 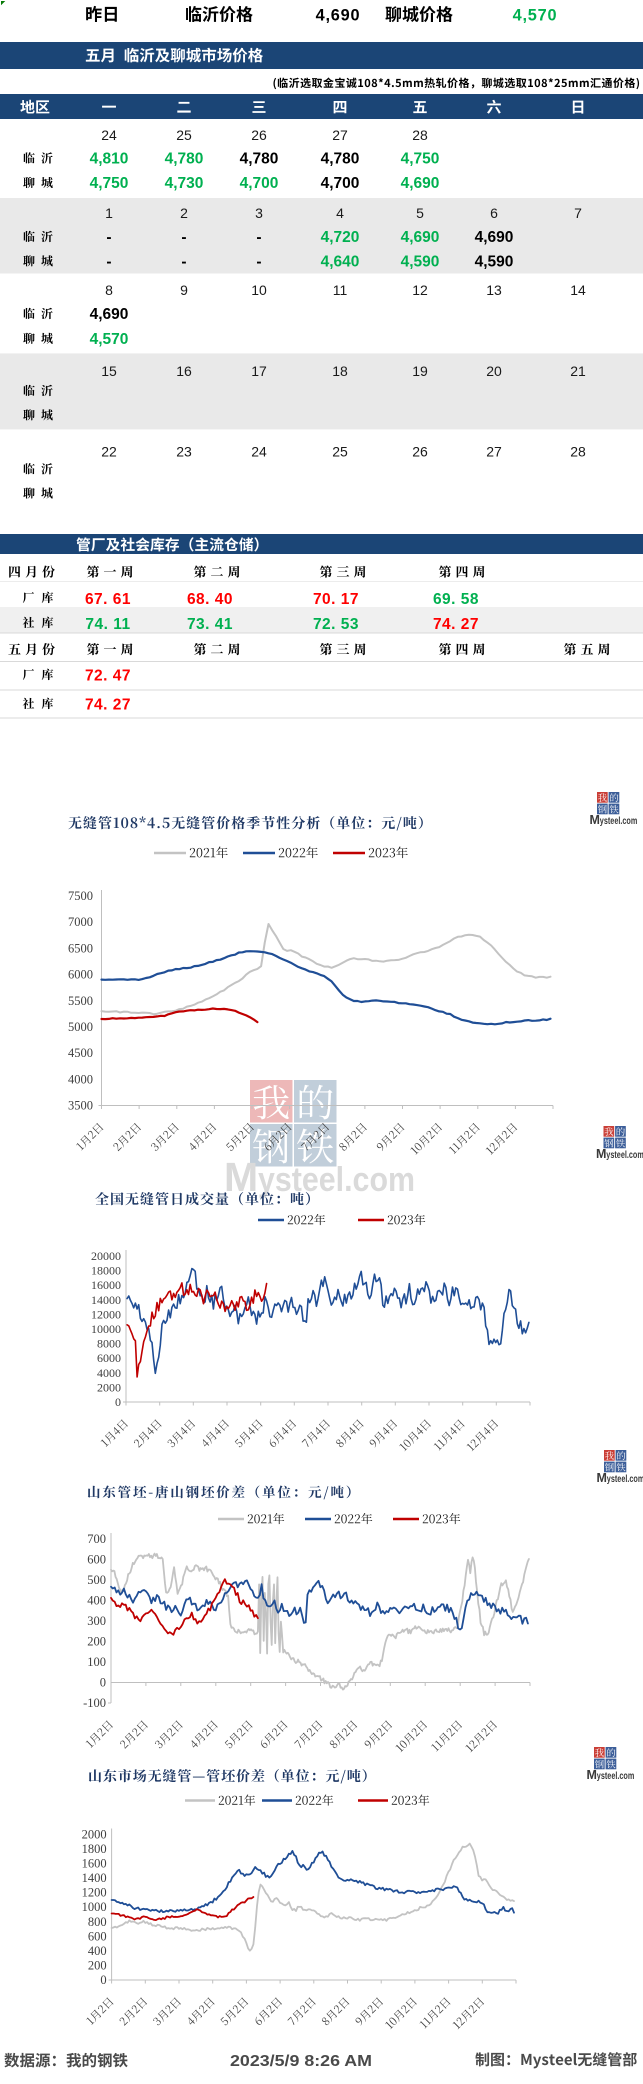 What do you see at coordinates (184, 371) in the screenshot?
I see `svg-text: 16` at bounding box center [184, 371].